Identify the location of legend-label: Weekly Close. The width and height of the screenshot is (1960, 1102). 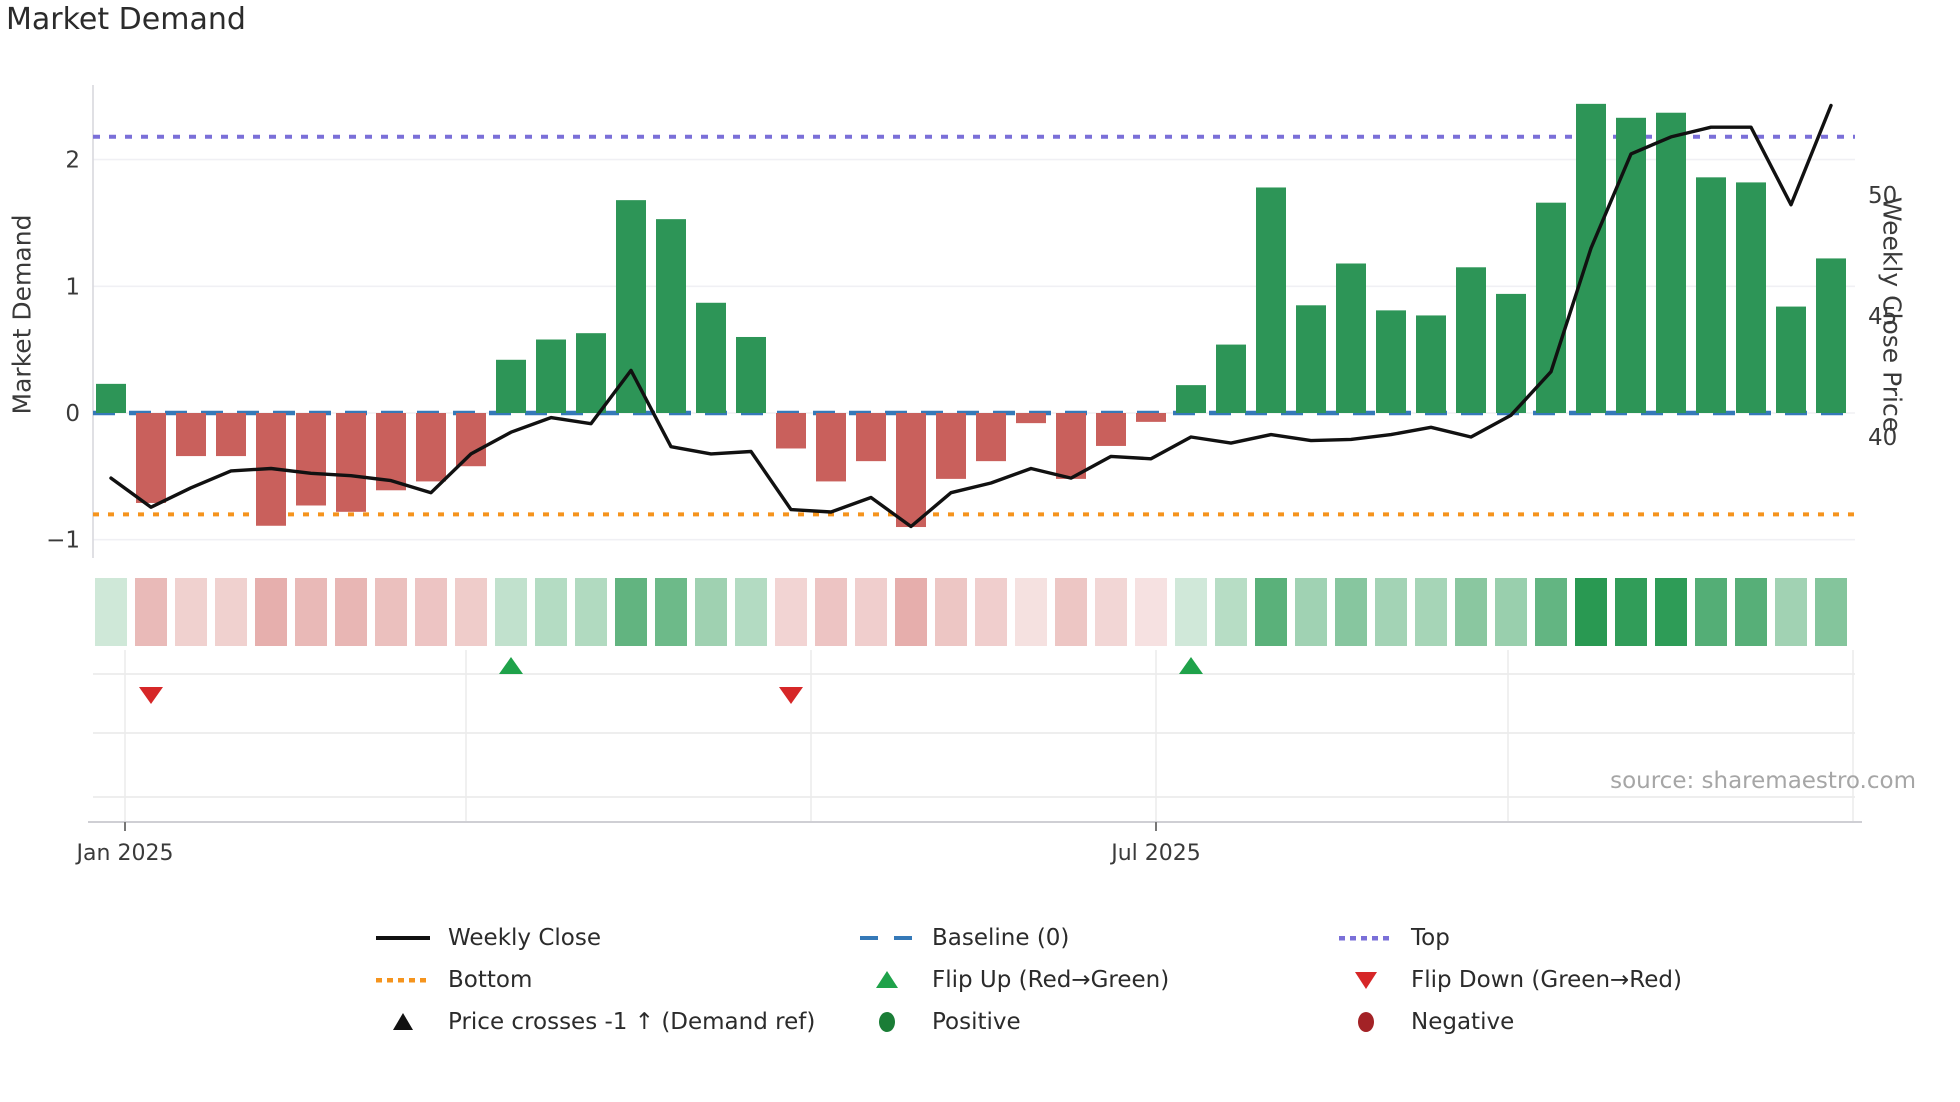
(524, 938).